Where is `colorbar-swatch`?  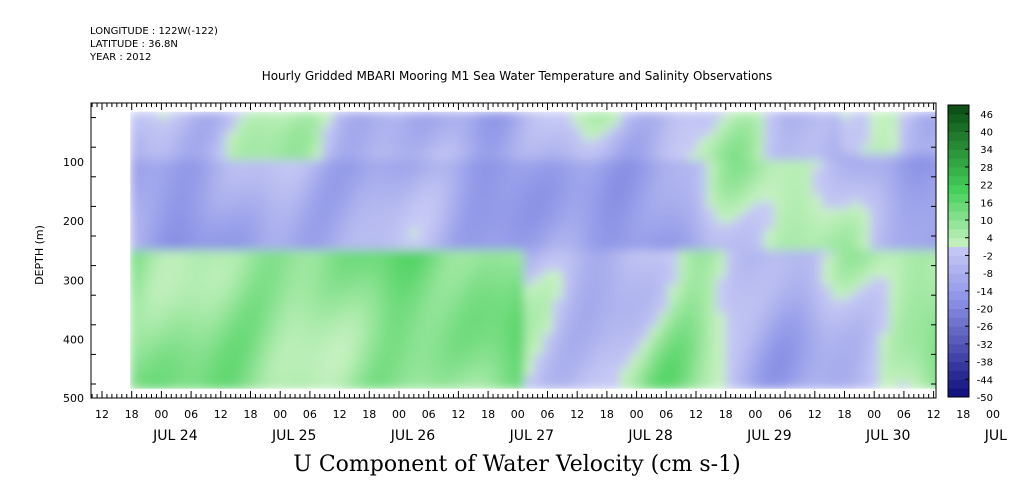 colorbar-swatch is located at coordinates (958, 304).